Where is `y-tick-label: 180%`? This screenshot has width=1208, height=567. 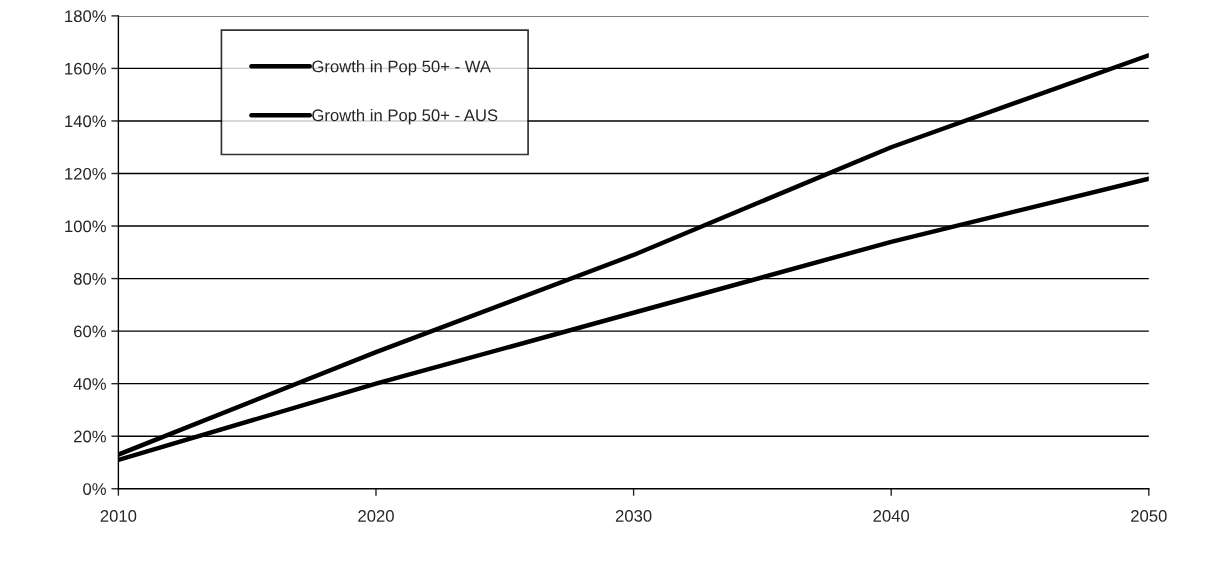
y-tick-label: 180% is located at coordinates (85, 16).